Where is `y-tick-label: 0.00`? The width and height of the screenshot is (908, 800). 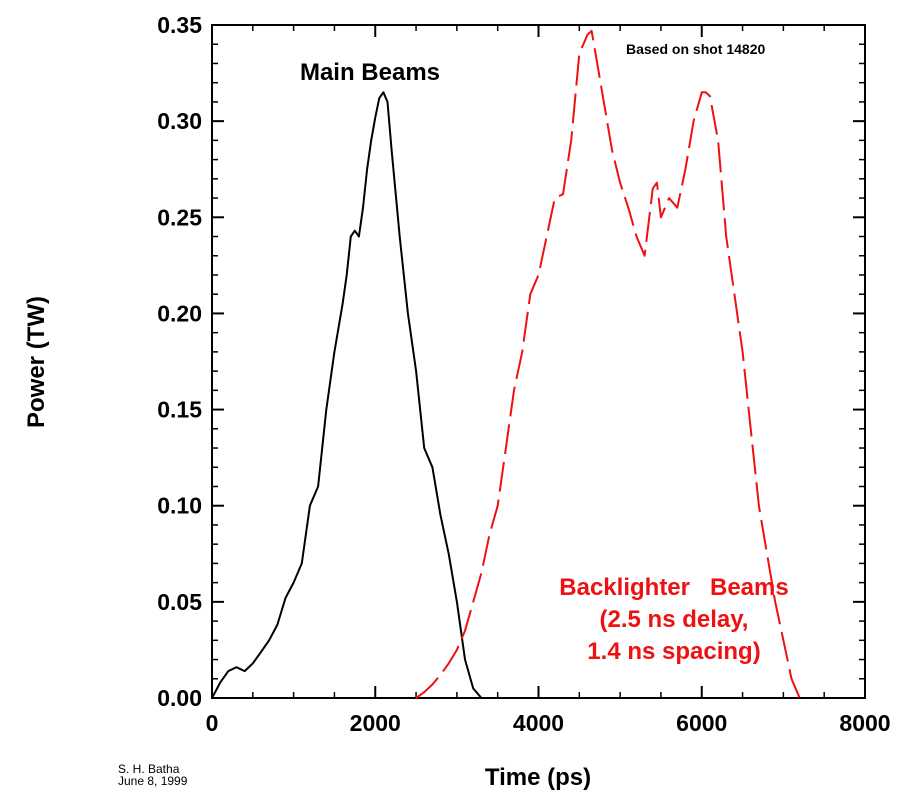
y-tick-label: 0.00 is located at coordinates (179, 698).